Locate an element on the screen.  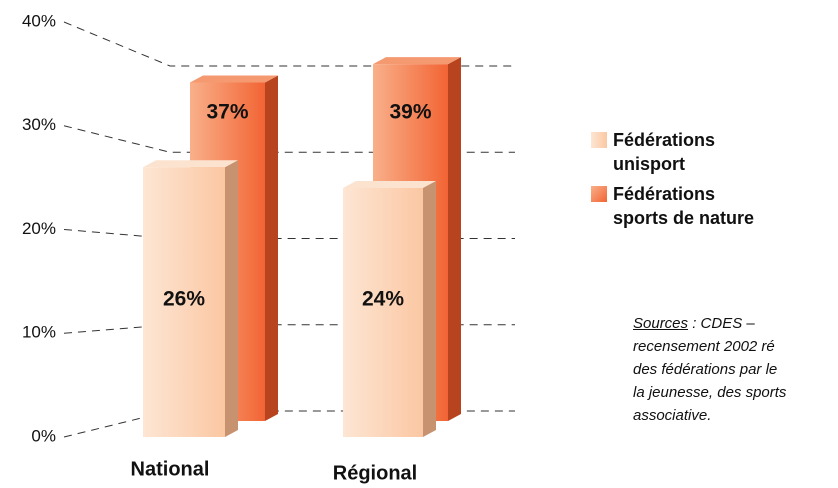
y-tick-label: 10% is located at coordinates (39, 332).